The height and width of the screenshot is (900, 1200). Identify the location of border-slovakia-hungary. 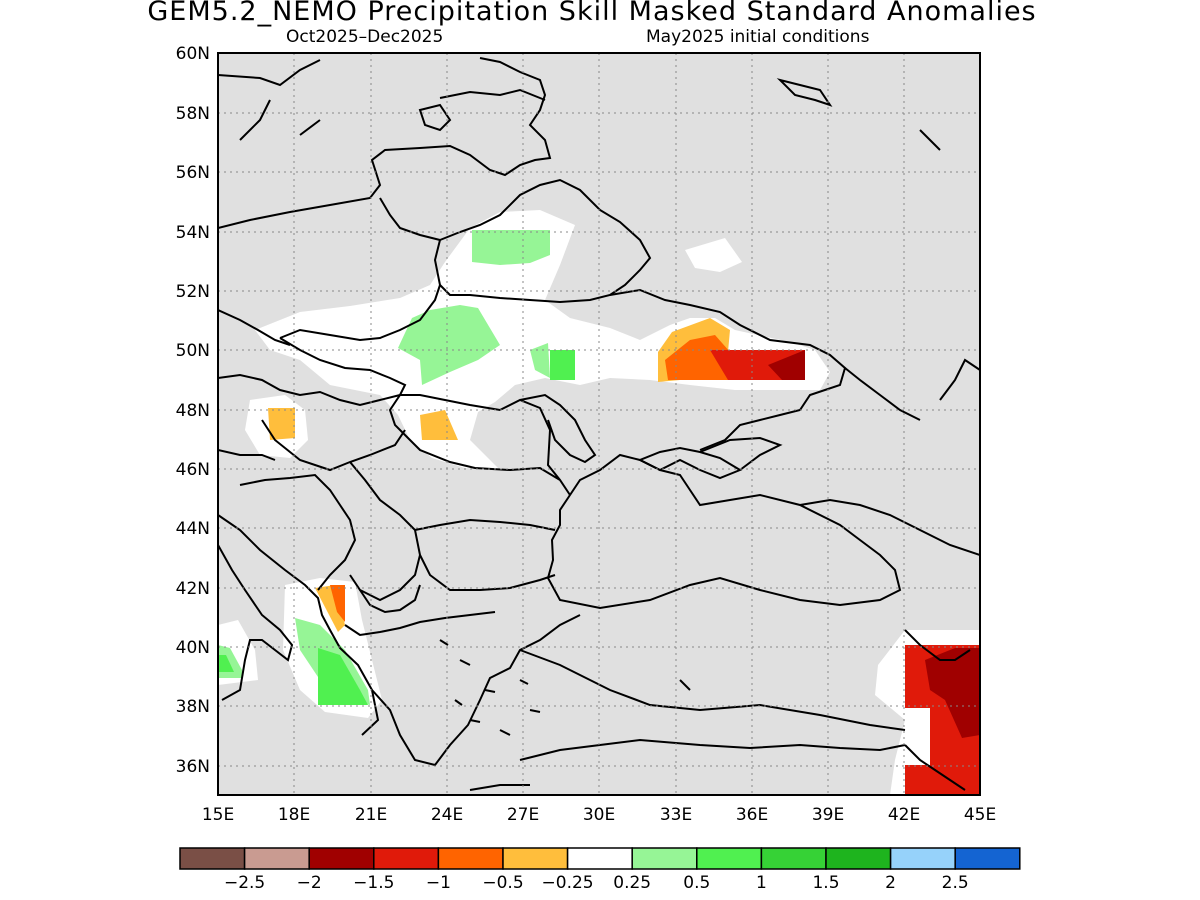
(312, 372).